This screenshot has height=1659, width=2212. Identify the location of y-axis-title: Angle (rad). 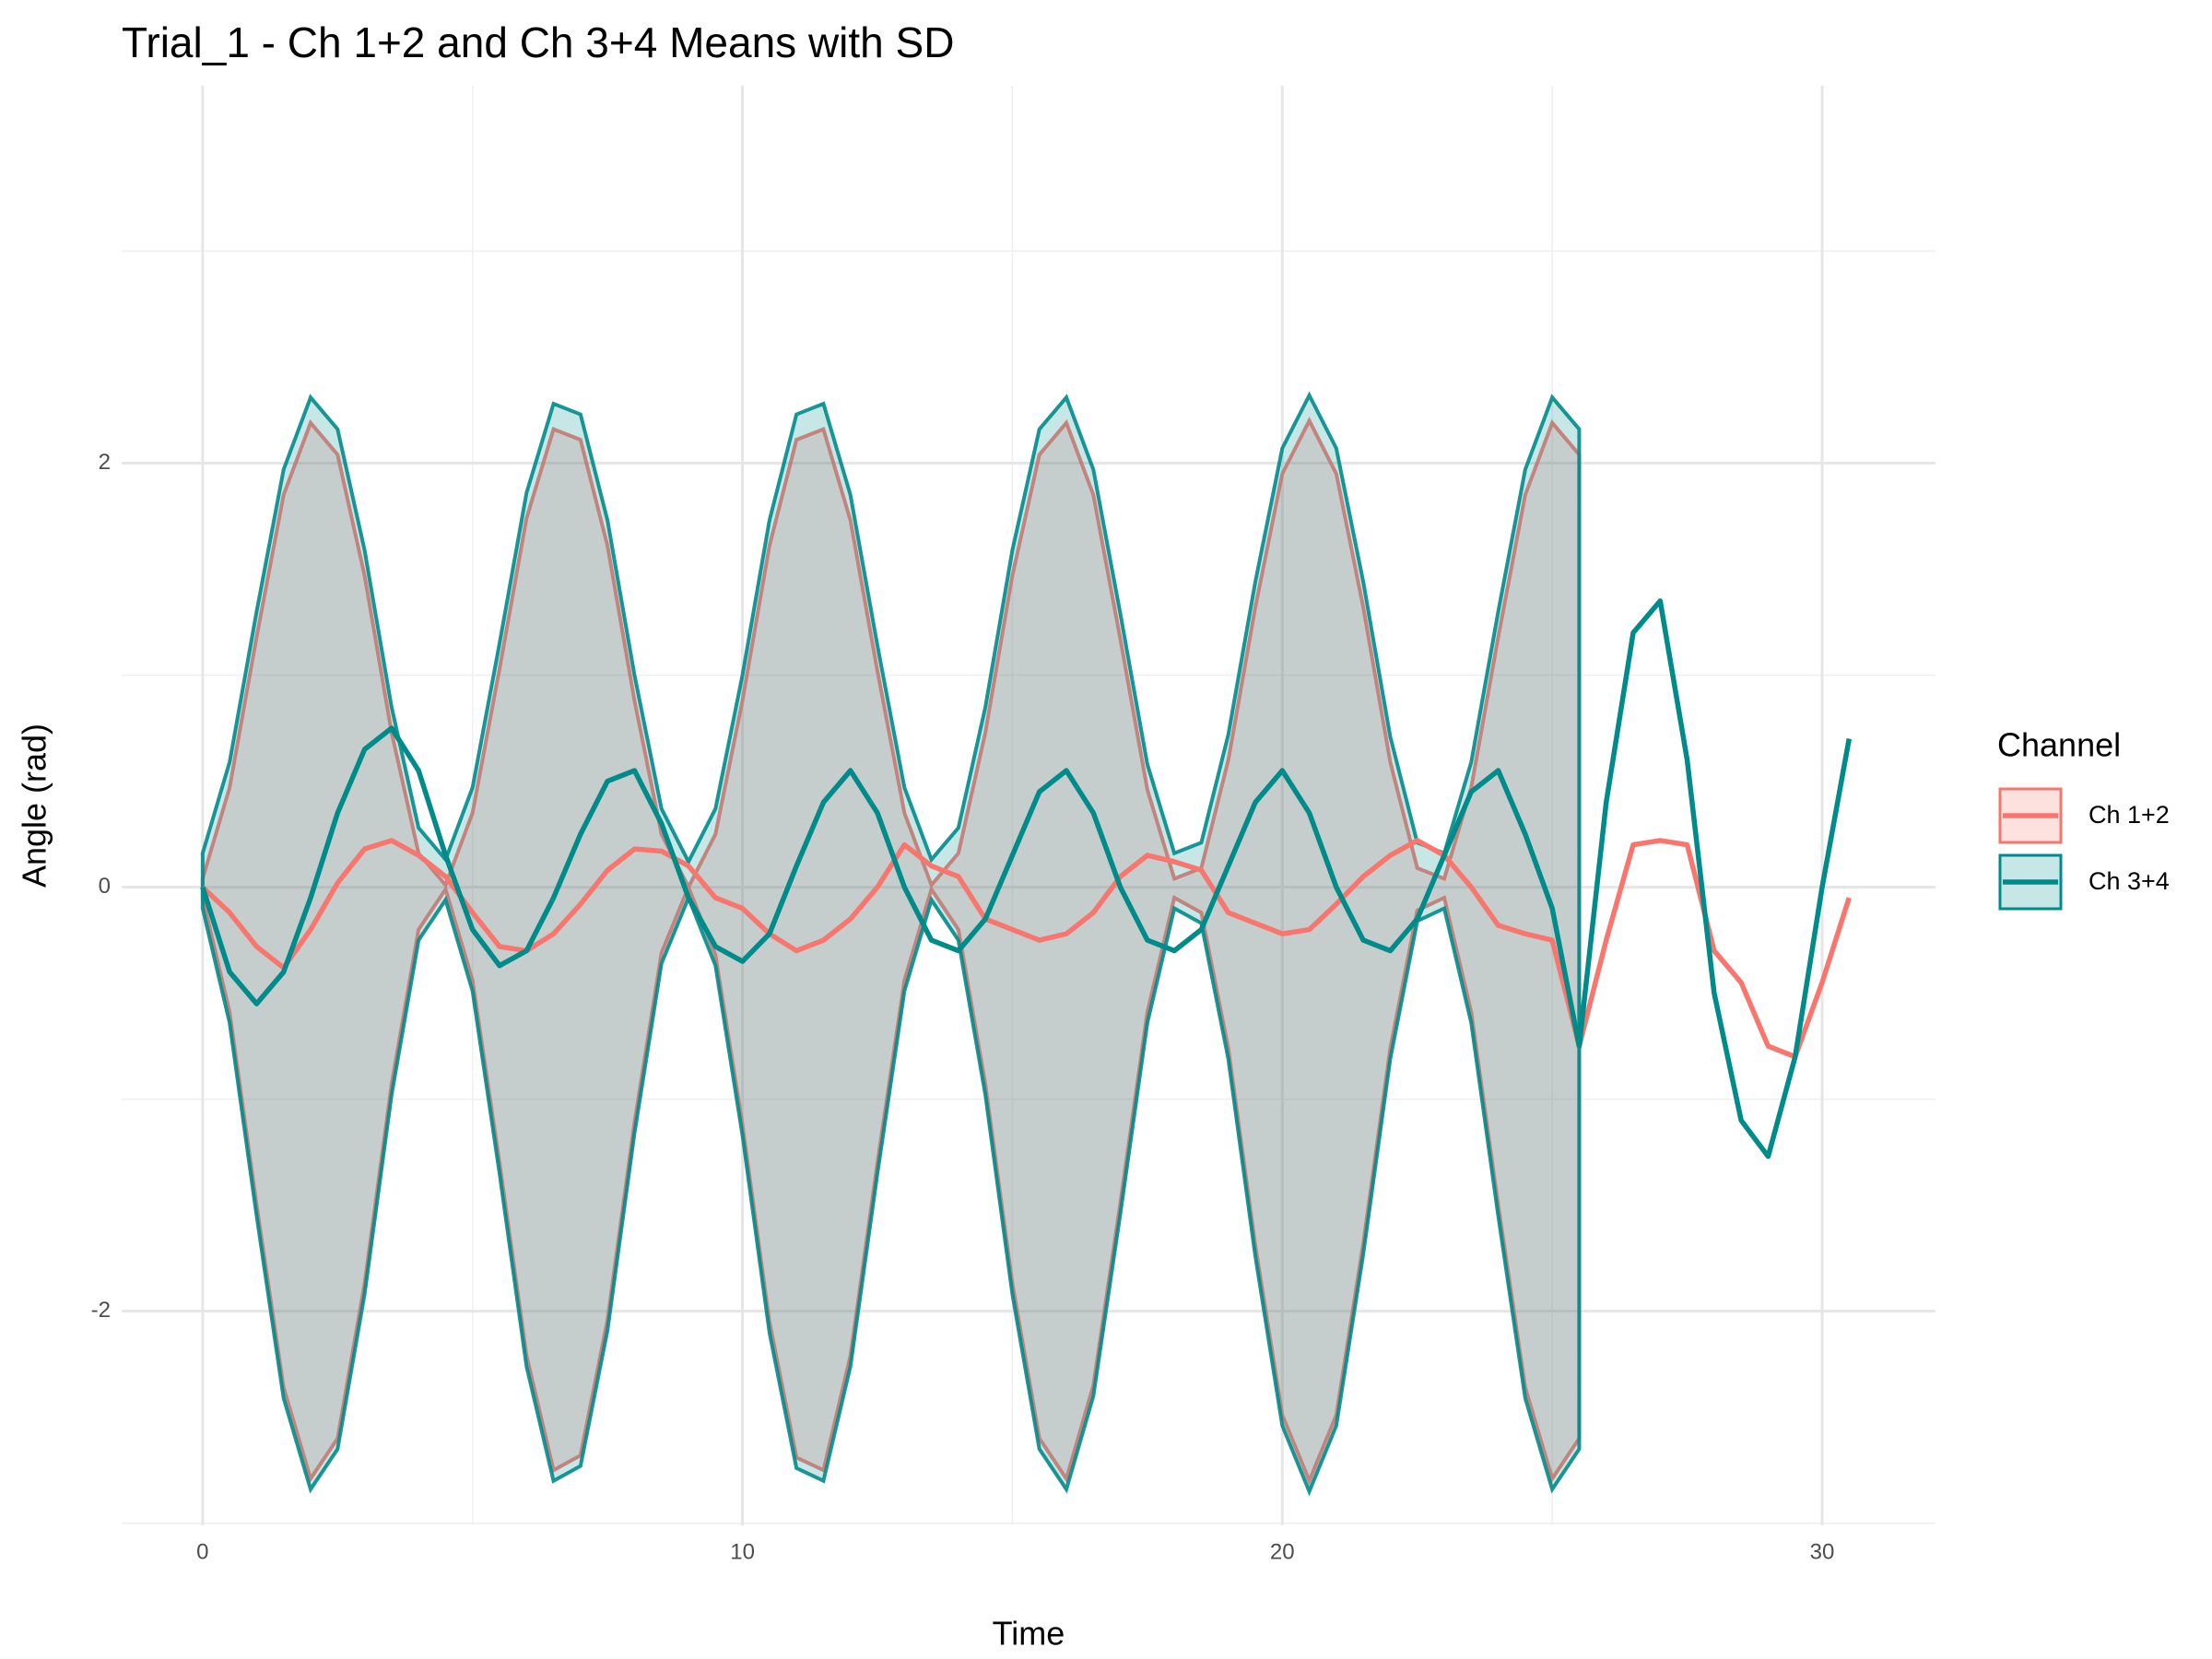
(34, 806).